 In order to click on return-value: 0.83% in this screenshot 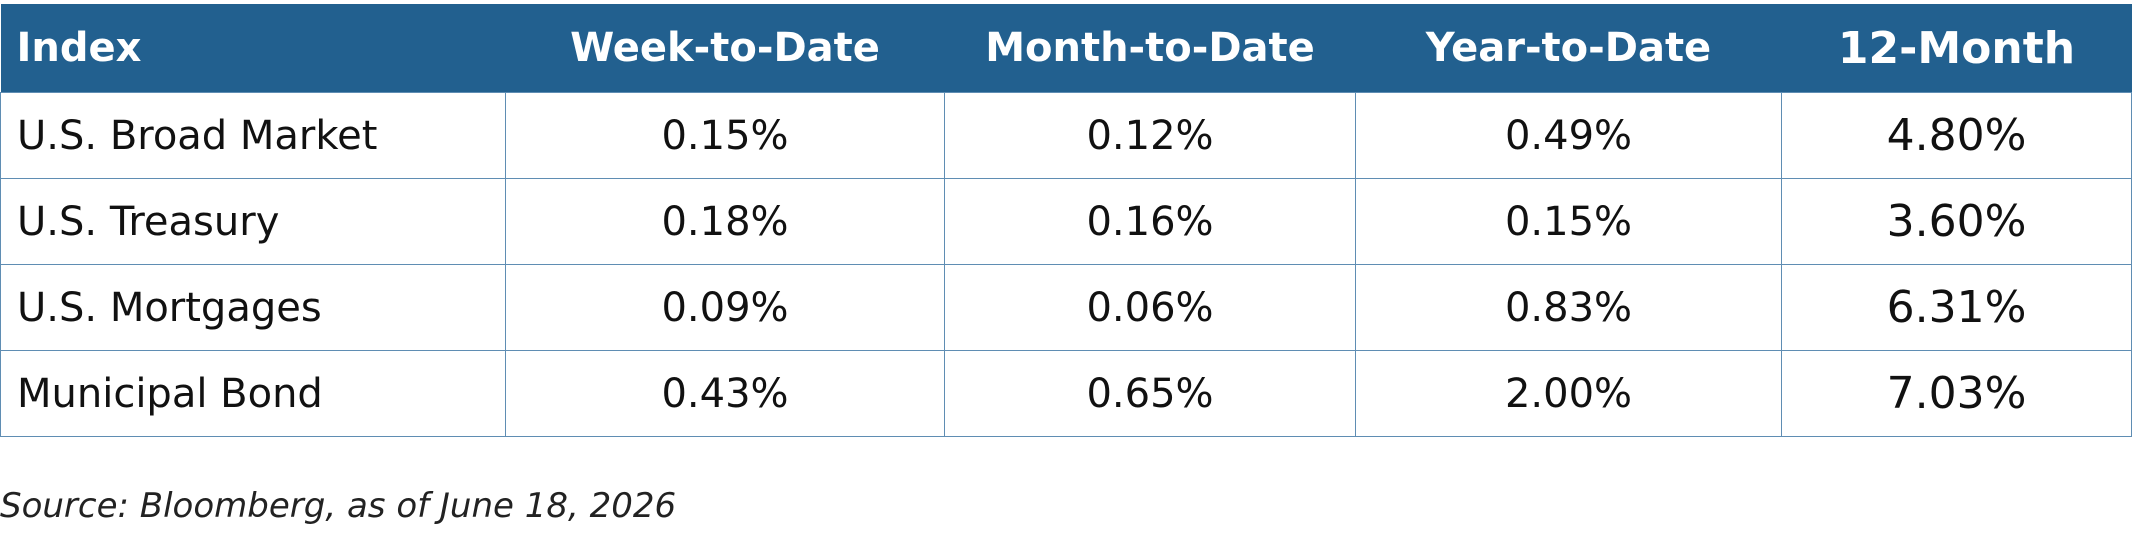, I will do `click(1568, 307)`.